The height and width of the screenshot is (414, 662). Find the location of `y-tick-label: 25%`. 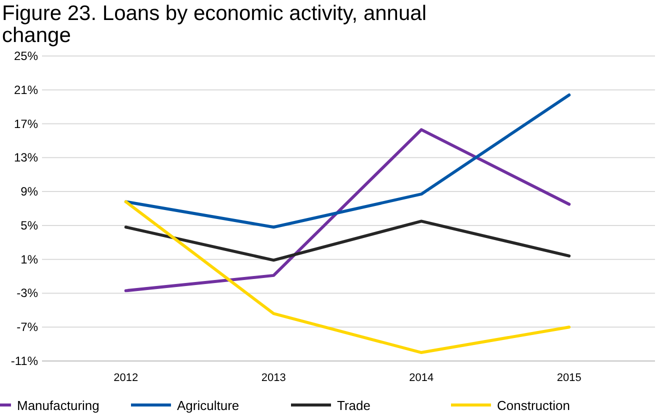

y-tick-label: 25% is located at coordinates (26, 56).